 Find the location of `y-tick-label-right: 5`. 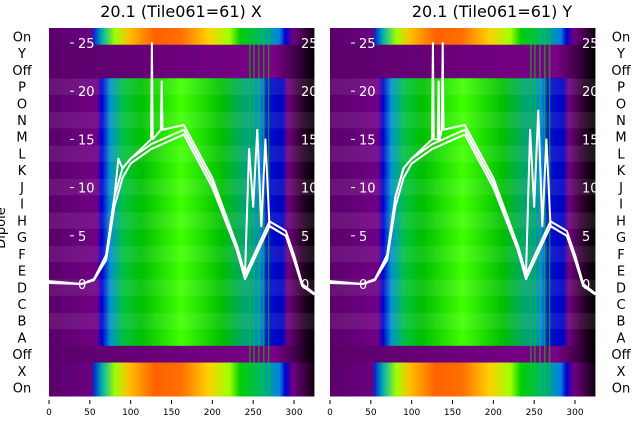

y-tick-label-right: 5 is located at coordinates (305, 237).